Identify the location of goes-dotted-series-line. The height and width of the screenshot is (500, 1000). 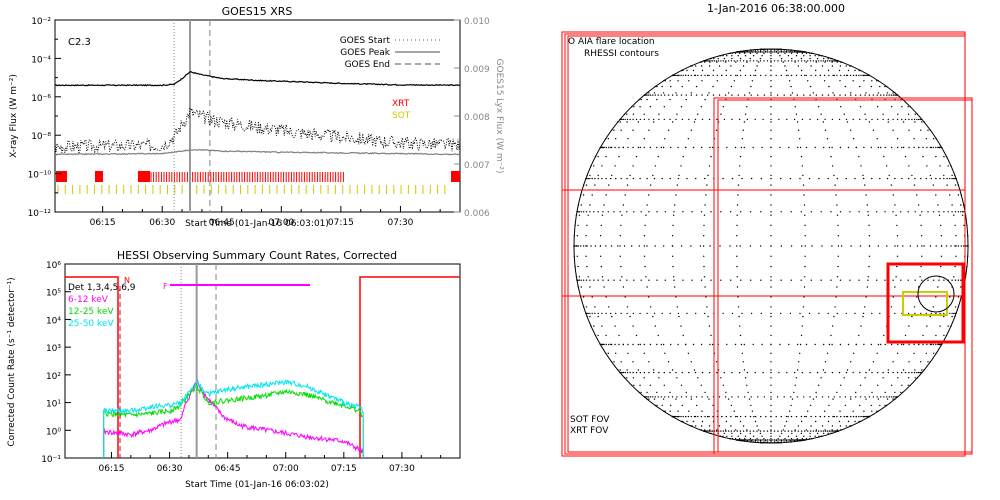
(257, 130).